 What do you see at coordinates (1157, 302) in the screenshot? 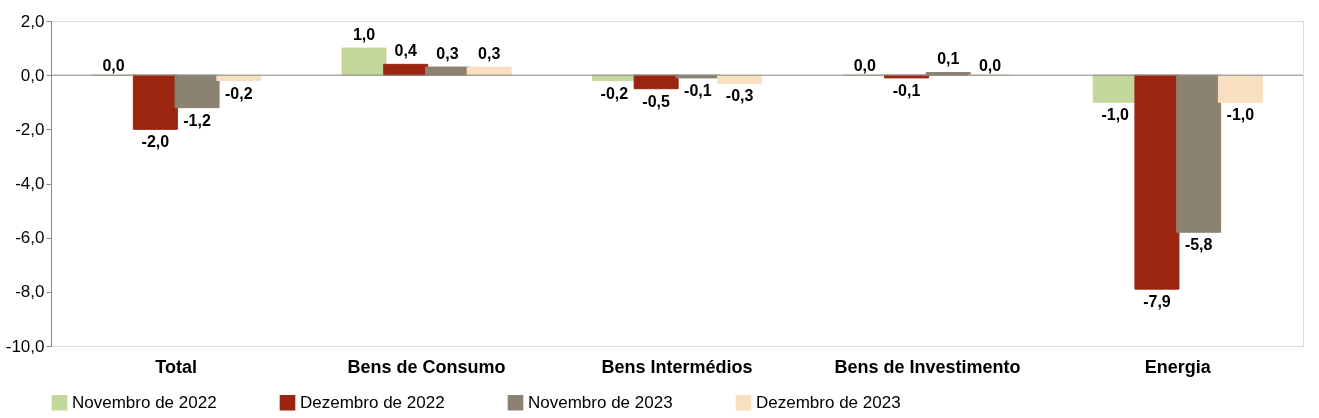
I see `data-label: -7,9` at bounding box center [1157, 302].